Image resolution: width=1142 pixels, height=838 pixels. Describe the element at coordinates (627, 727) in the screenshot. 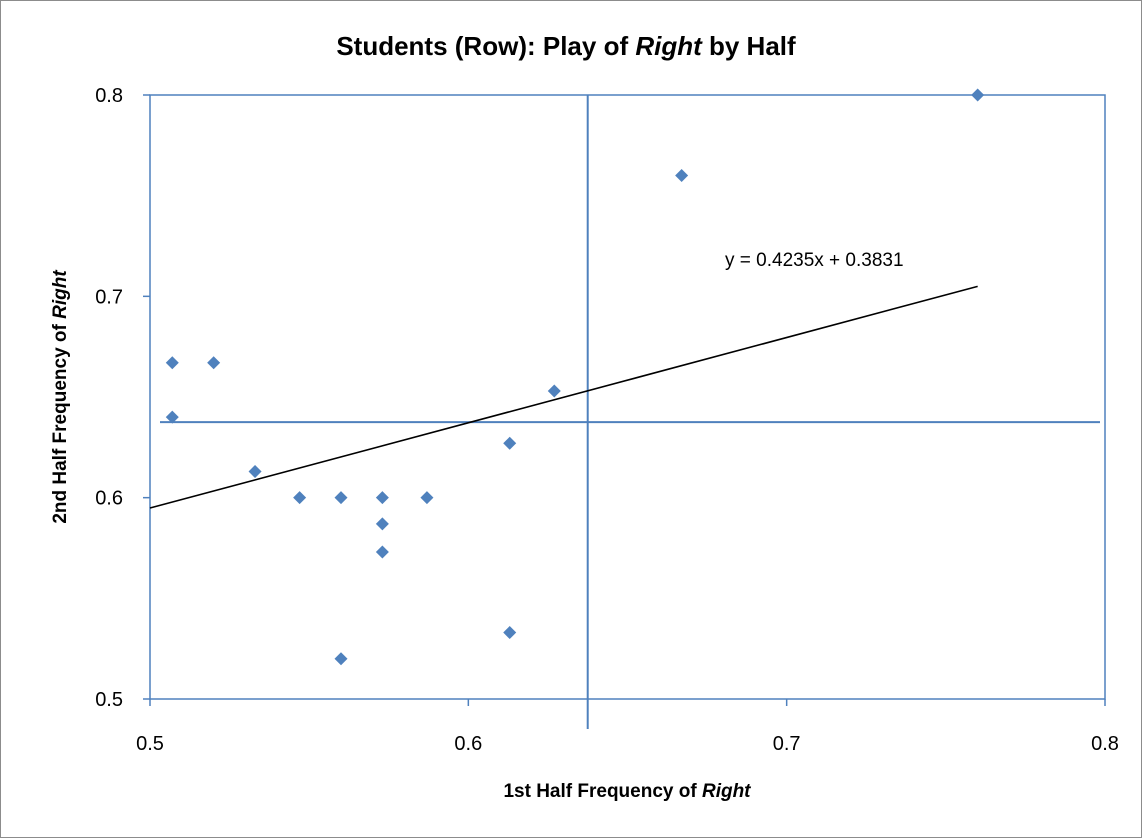

I see `x-axis-ticks: 0.5 0.6 0.7 0.8` at that location.